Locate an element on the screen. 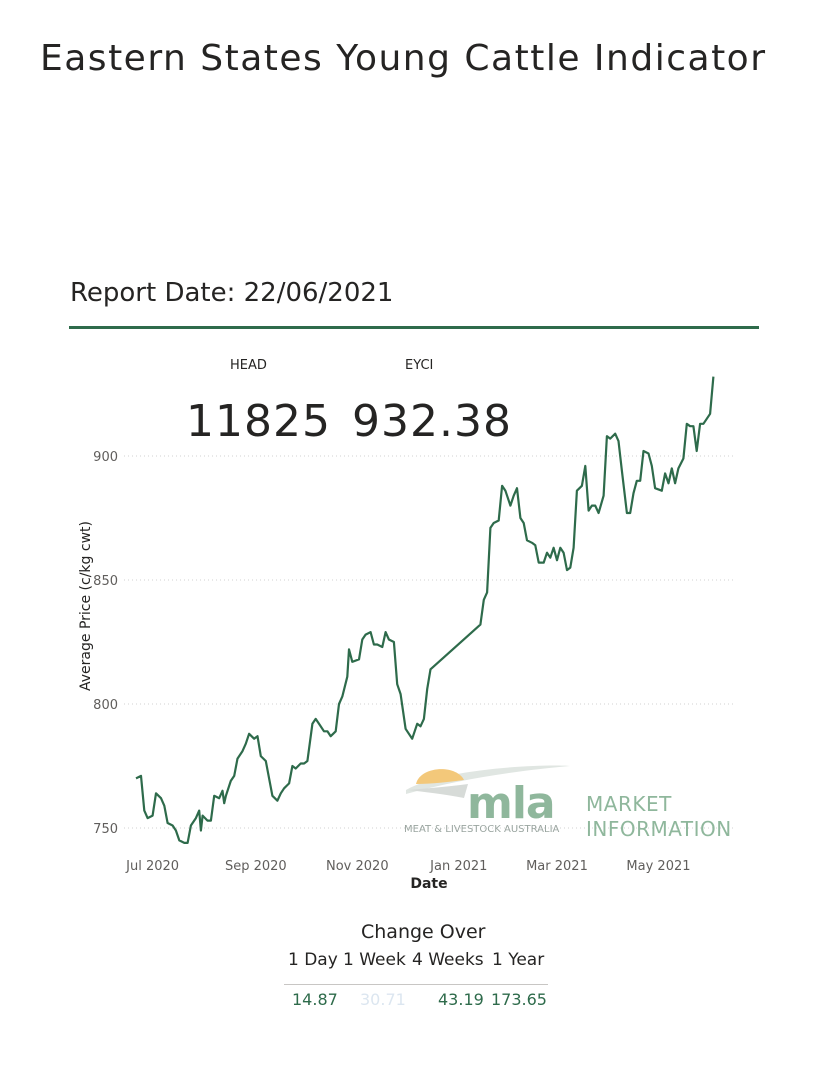 This screenshot has height=1083, width=828. eyci-value: 932.38 is located at coordinates (432, 421).